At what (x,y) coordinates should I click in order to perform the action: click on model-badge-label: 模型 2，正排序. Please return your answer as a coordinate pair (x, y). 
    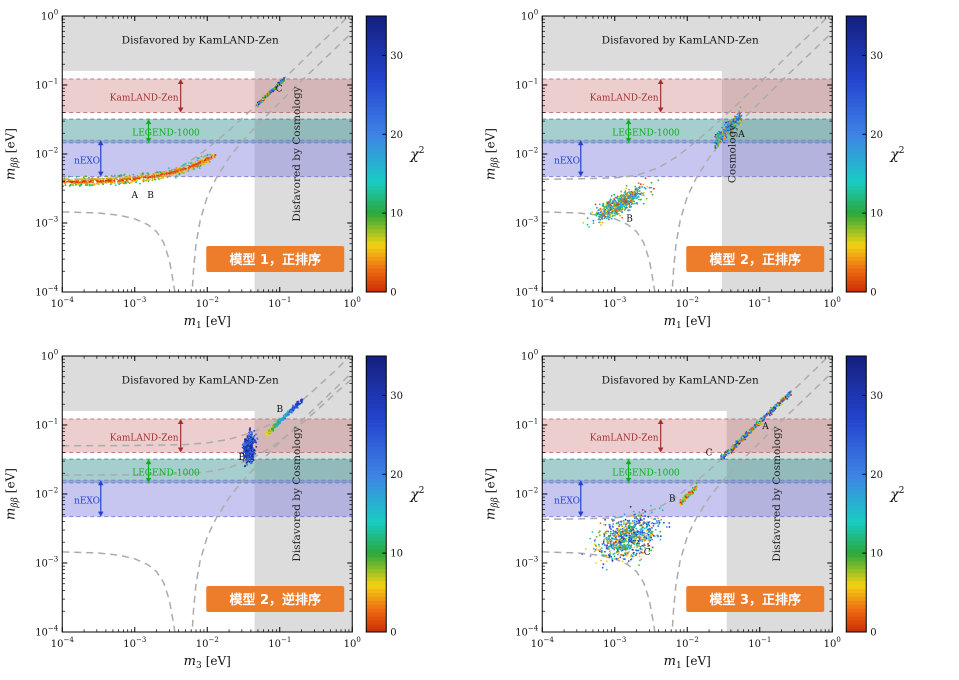
    Looking at the image, I should click on (755, 260).